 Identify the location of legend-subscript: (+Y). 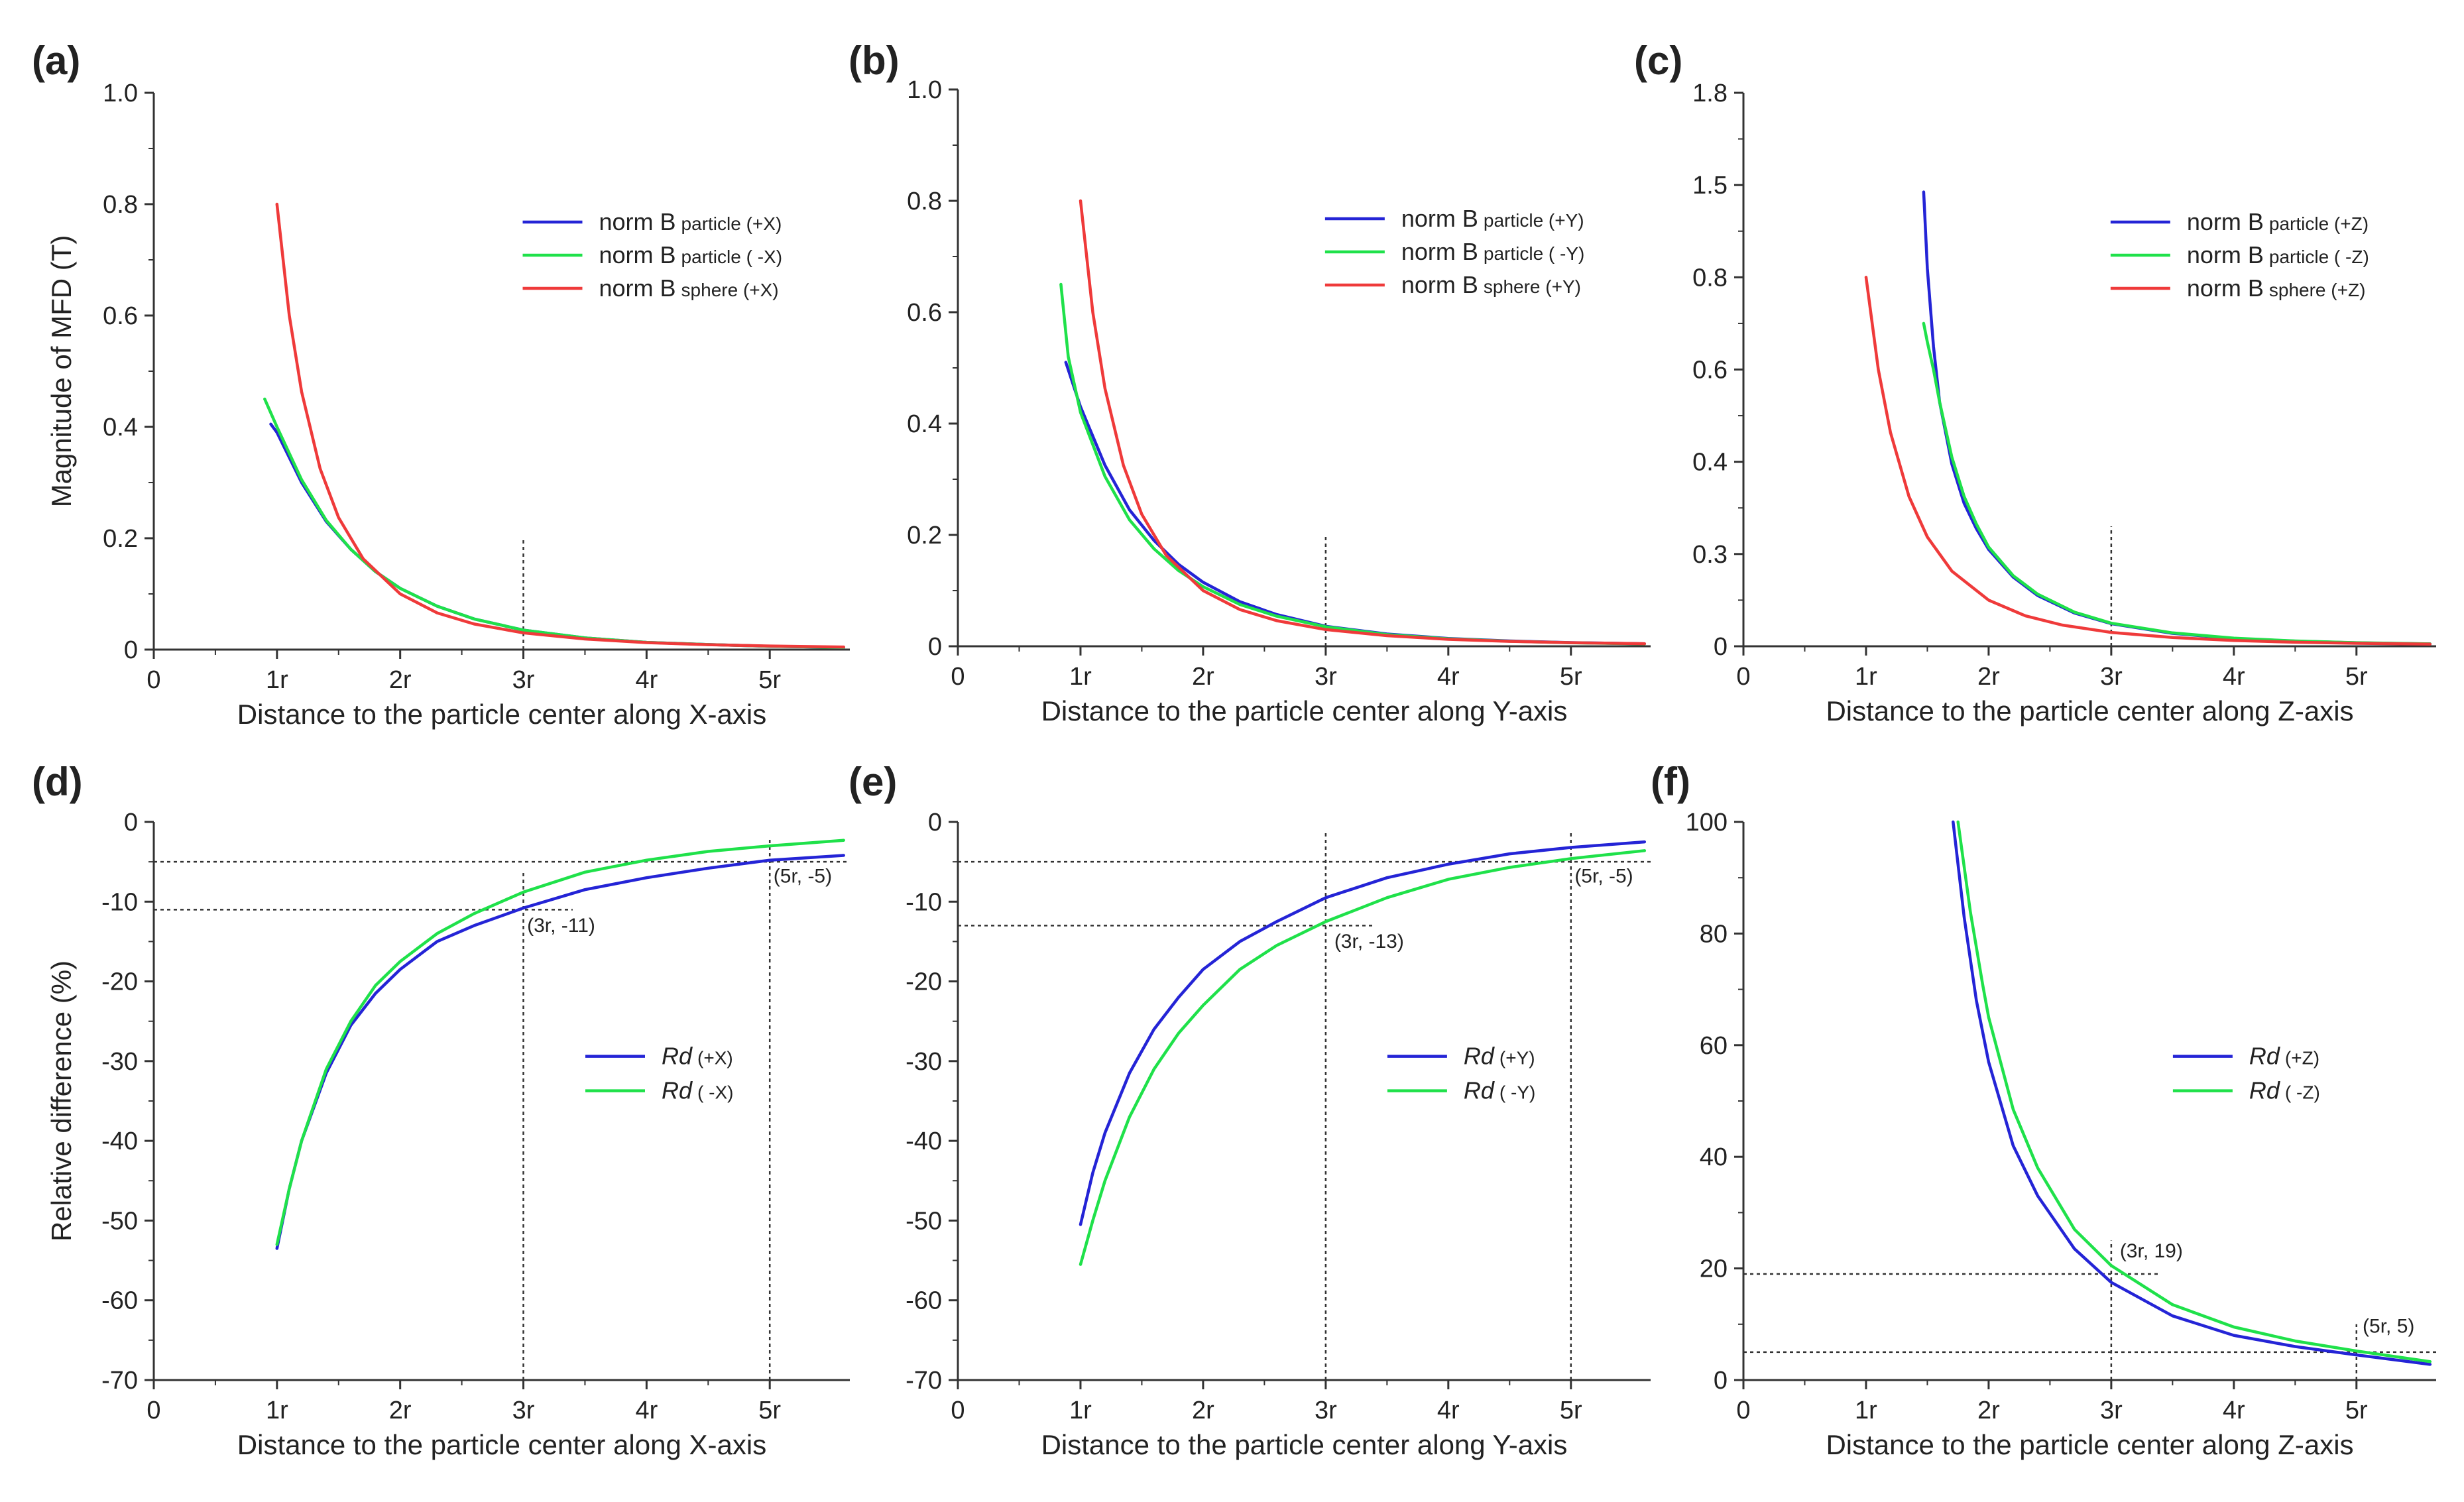
(1517, 1058).